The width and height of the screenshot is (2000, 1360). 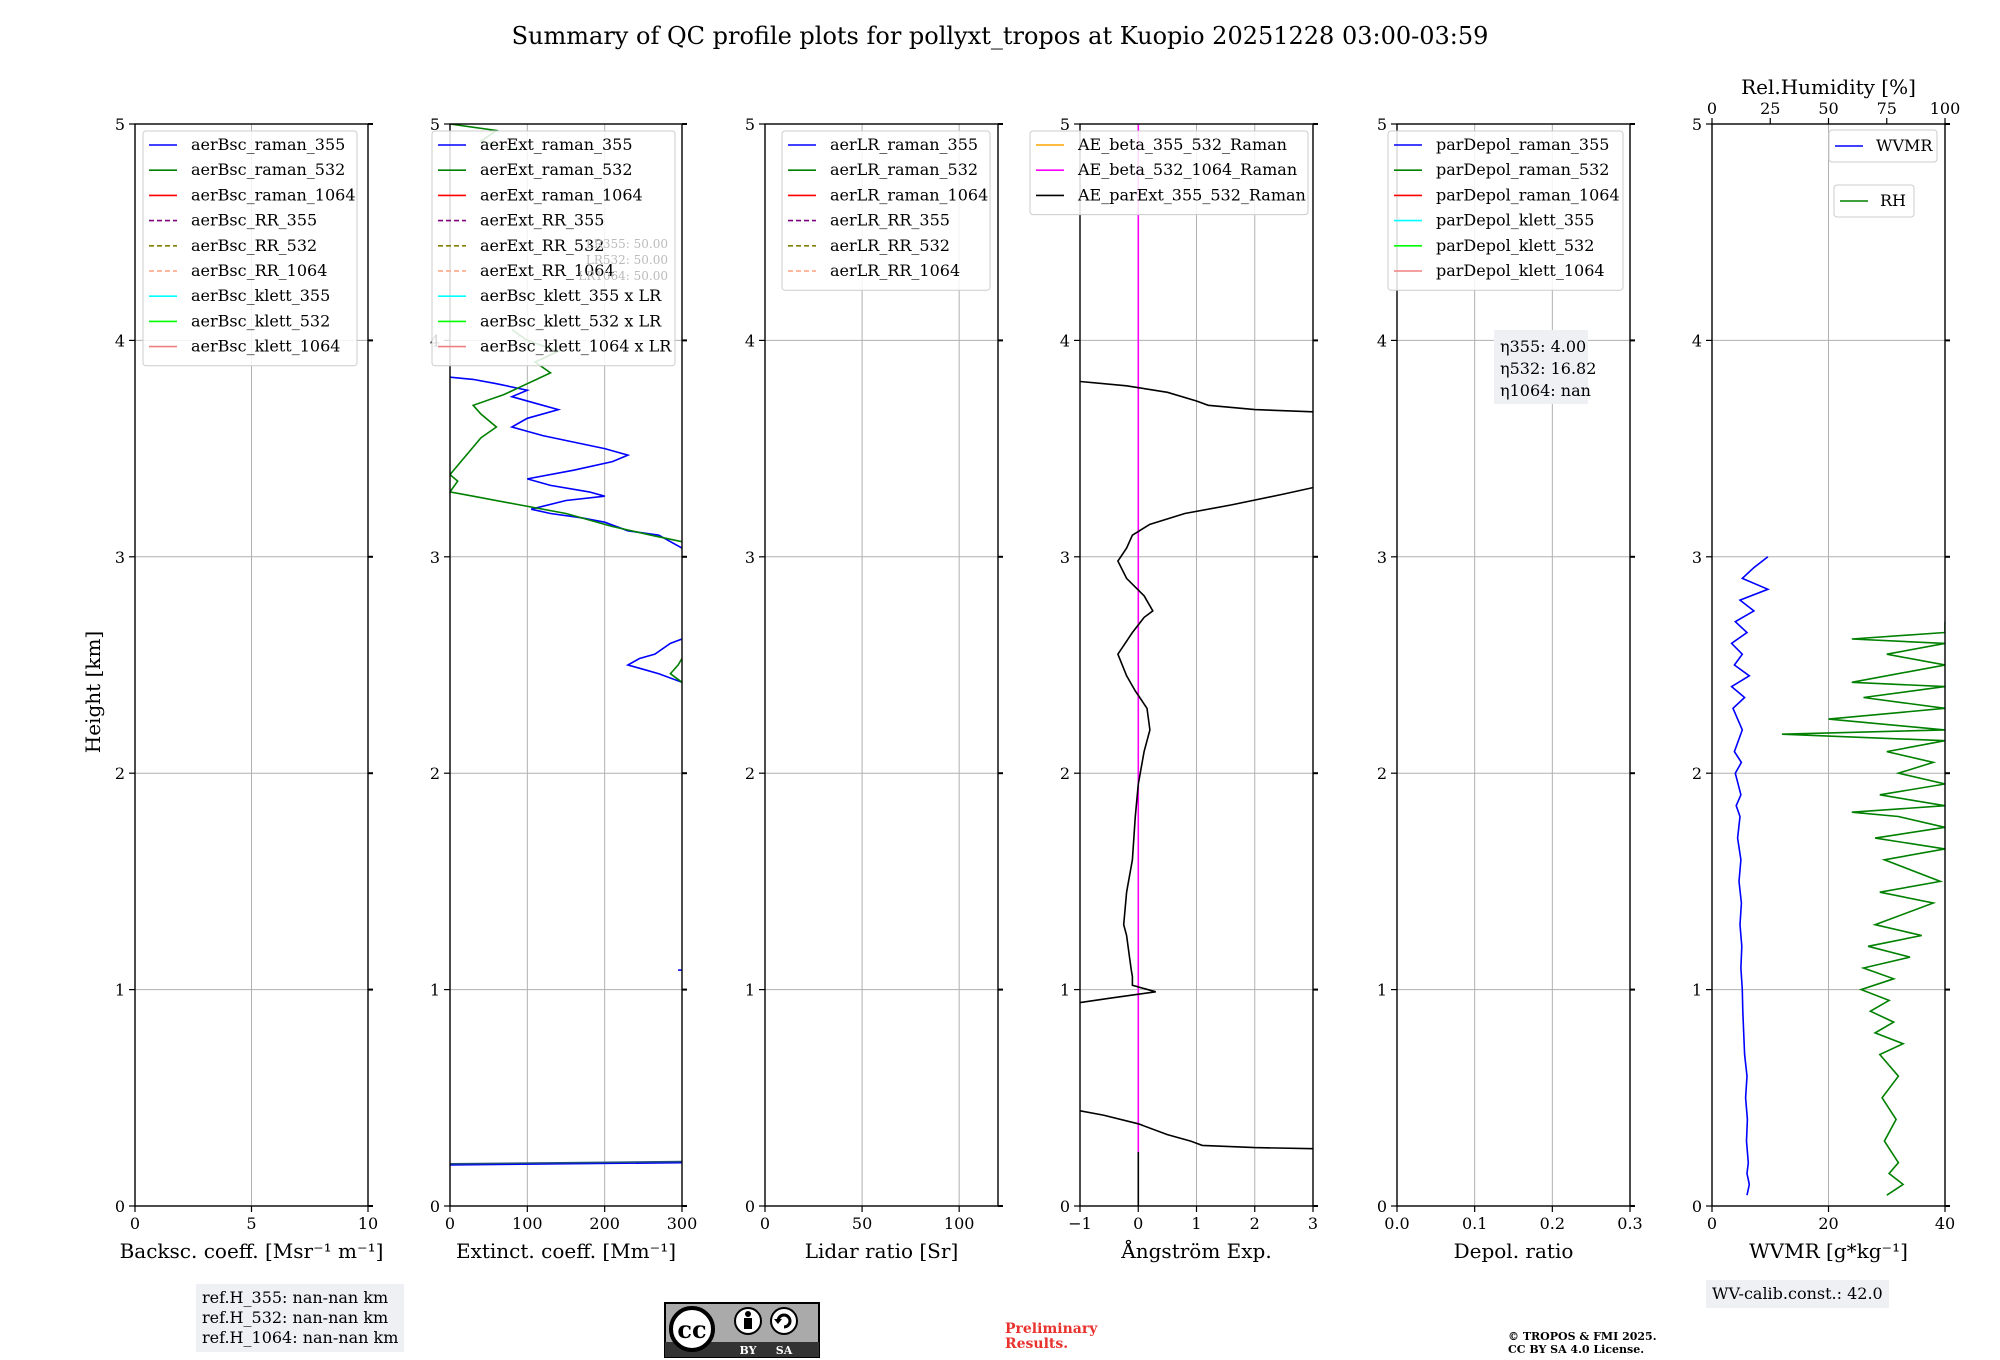 What do you see at coordinates (1552, 1223) in the screenshot?
I see `x-tick-label: 0.2` at bounding box center [1552, 1223].